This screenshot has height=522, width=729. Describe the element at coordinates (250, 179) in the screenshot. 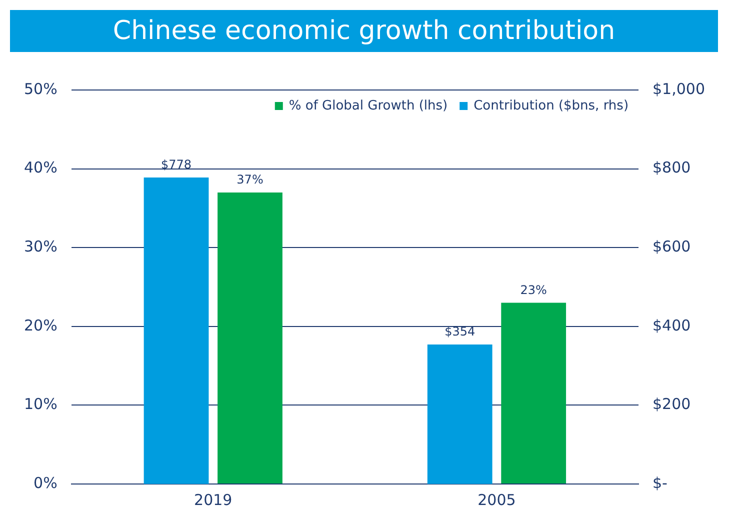

I see `data-label: 37%` at that location.